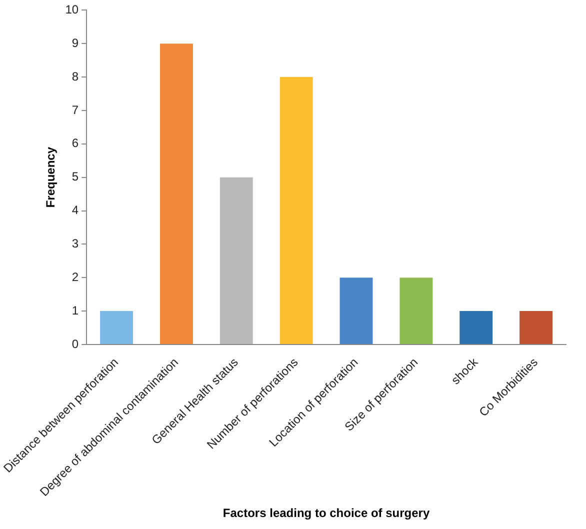 The width and height of the screenshot is (586, 529). What do you see at coordinates (75, 277) in the screenshot?
I see `y-tick-label: 2` at bounding box center [75, 277].